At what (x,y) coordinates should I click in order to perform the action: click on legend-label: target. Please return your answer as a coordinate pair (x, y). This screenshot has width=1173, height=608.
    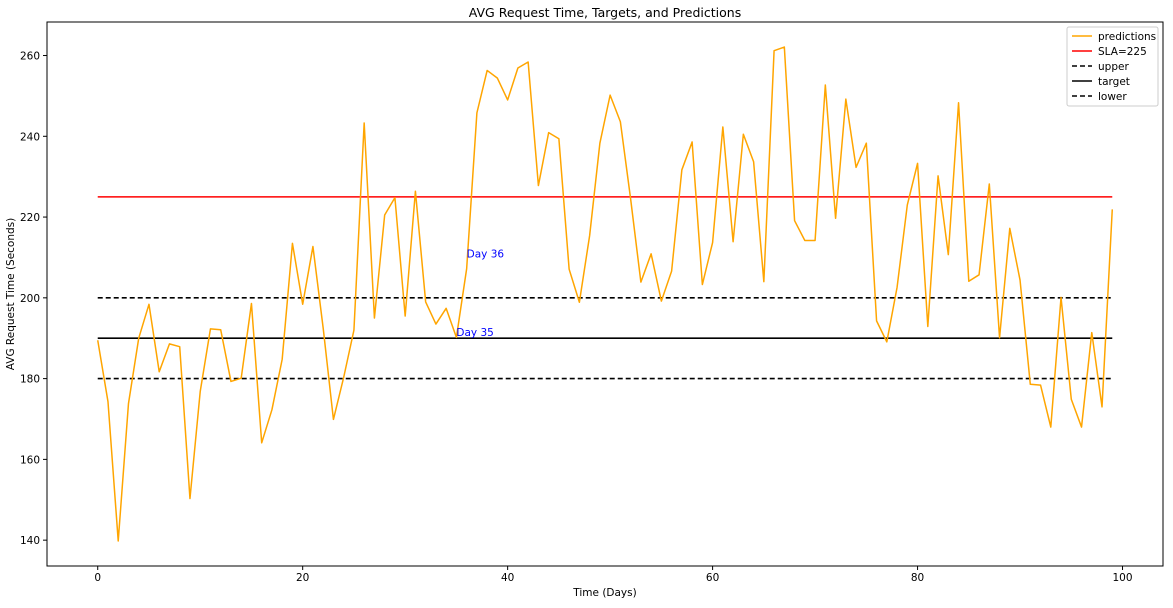
    Looking at the image, I should click on (1114, 82).